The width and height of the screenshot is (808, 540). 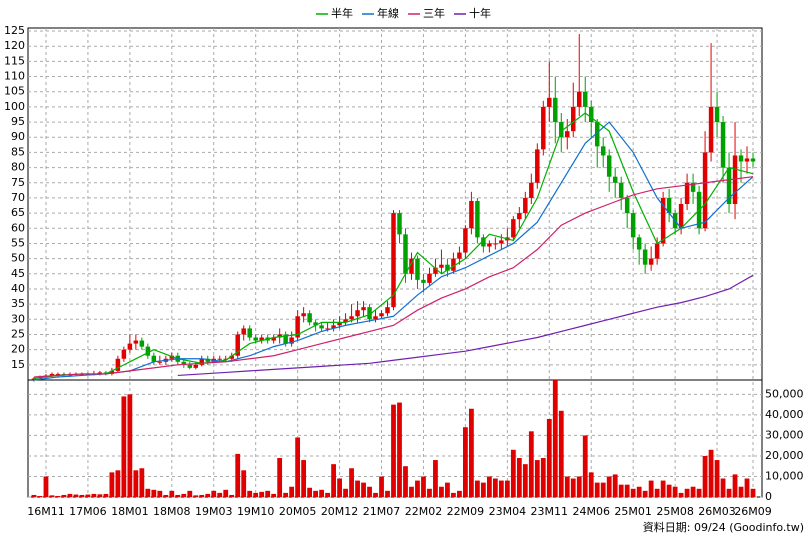 What do you see at coordinates (18, 242) in the screenshot?
I see `y-tick-label: 55` at bounding box center [18, 242].